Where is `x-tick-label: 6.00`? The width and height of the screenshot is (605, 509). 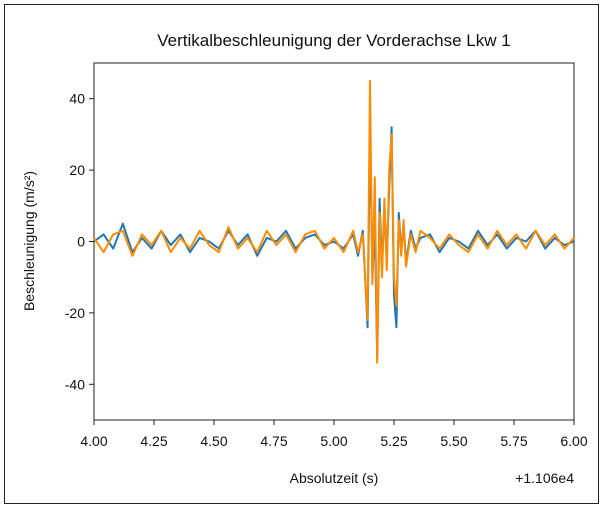 x-tick-label: 6.00 is located at coordinates (573, 441).